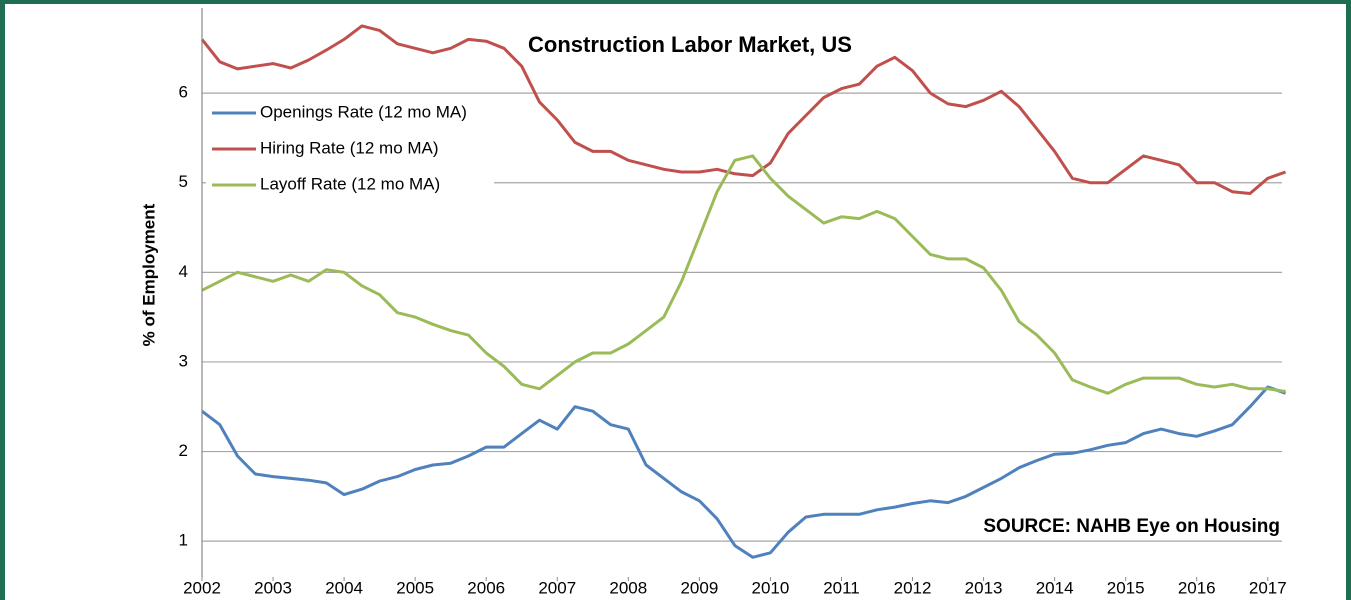 The image size is (1351, 600). I want to click on x-tick-label: 2006, so click(486, 587).